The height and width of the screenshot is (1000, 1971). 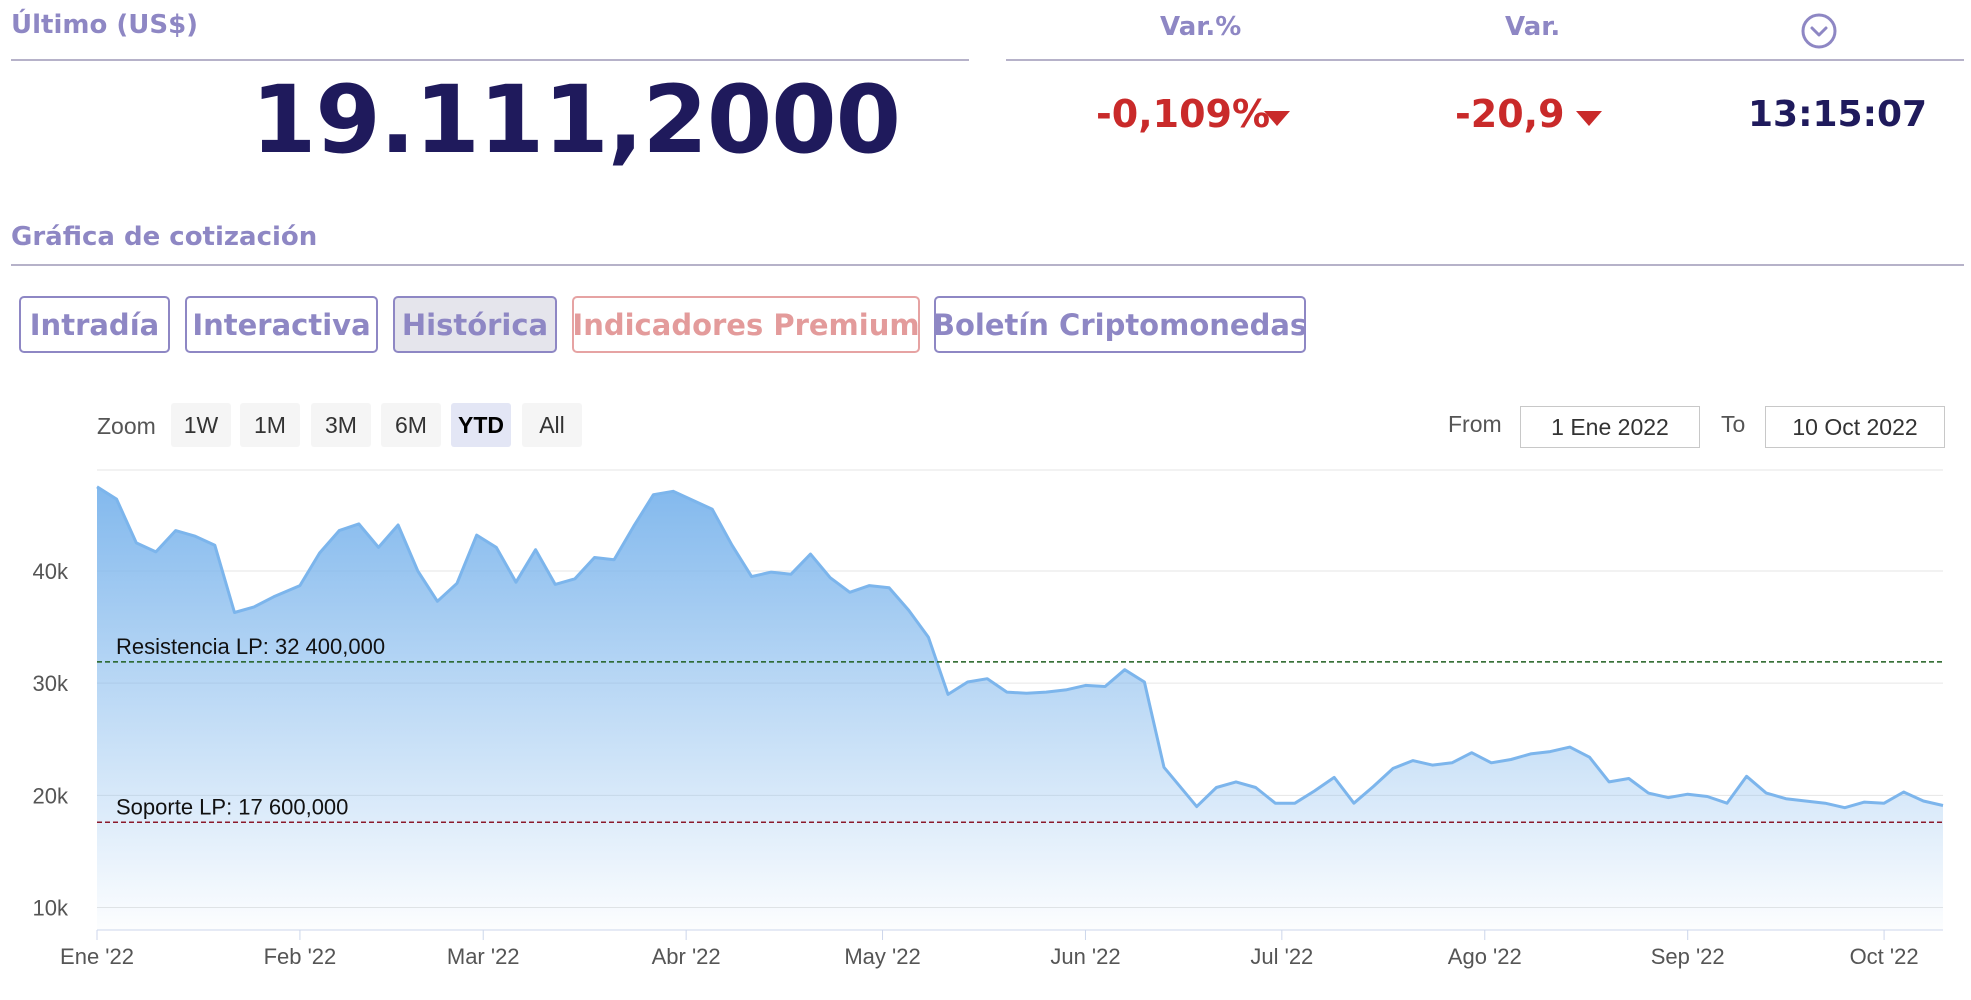 What do you see at coordinates (1855, 427) in the screenshot?
I see `to-date-input: 10 Oct 2022` at bounding box center [1855, 427].